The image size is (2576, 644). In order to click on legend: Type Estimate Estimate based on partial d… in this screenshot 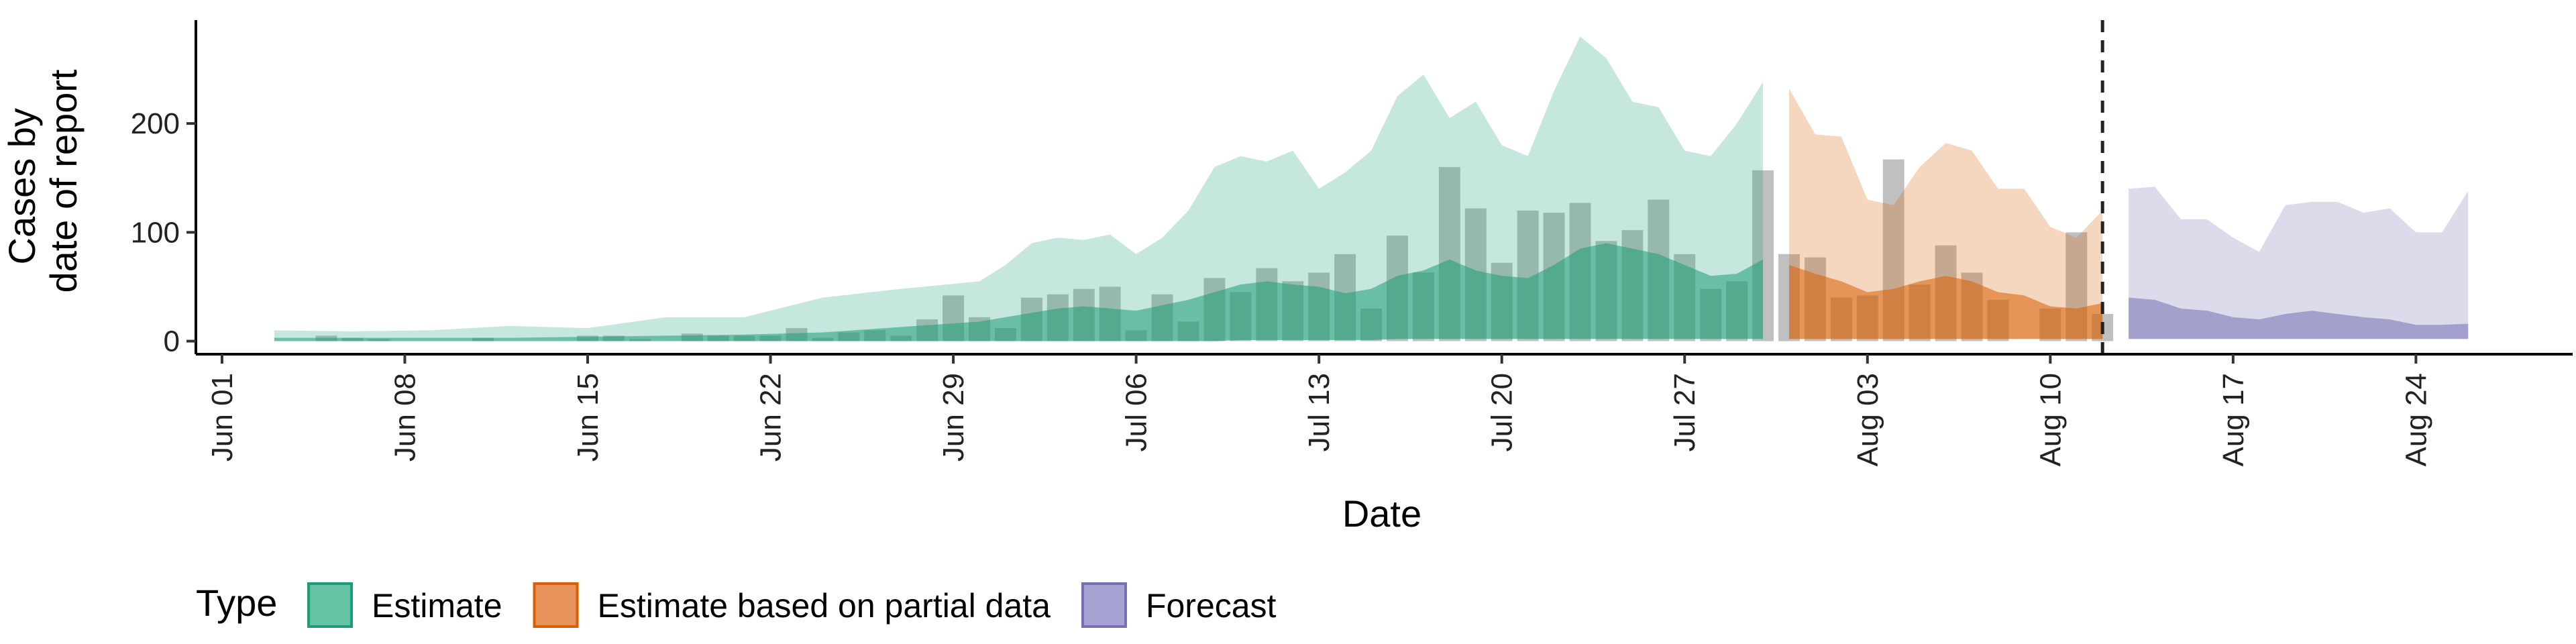, I will do `click(736, 605)`.